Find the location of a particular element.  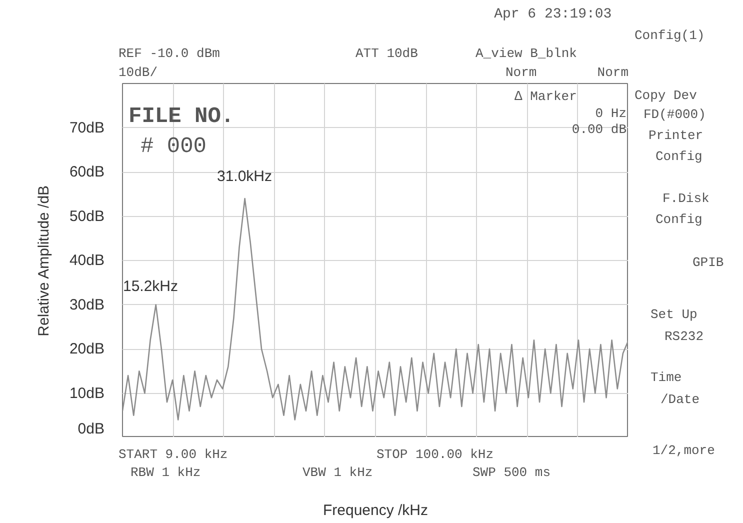

annotation: FILE NO. is located at coordinates (181, 116).